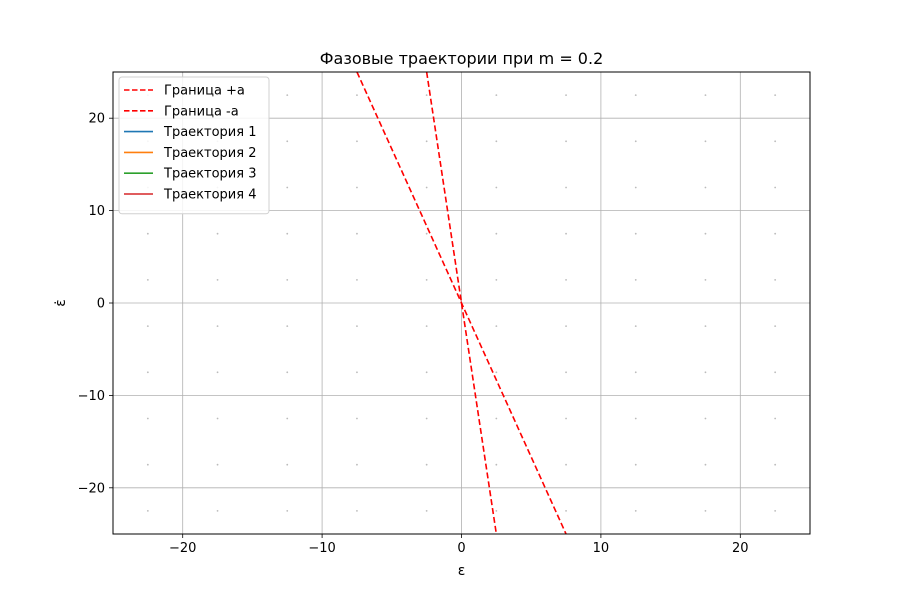 This screenshot has height=600, width=900. Describe the element at coordinates (321, 548) in the screenshot. I see `x-tick-label: −10` at that location.